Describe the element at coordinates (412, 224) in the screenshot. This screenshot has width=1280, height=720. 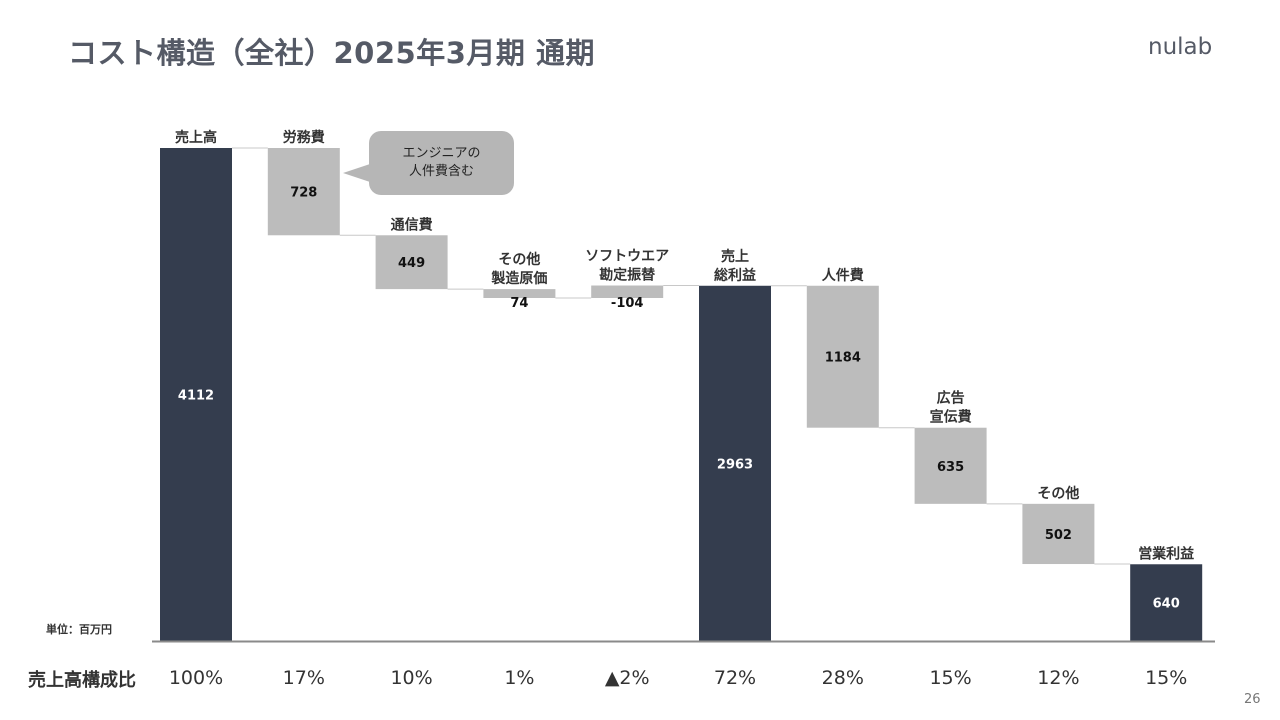
I see `category-label: 通信費` at that location.